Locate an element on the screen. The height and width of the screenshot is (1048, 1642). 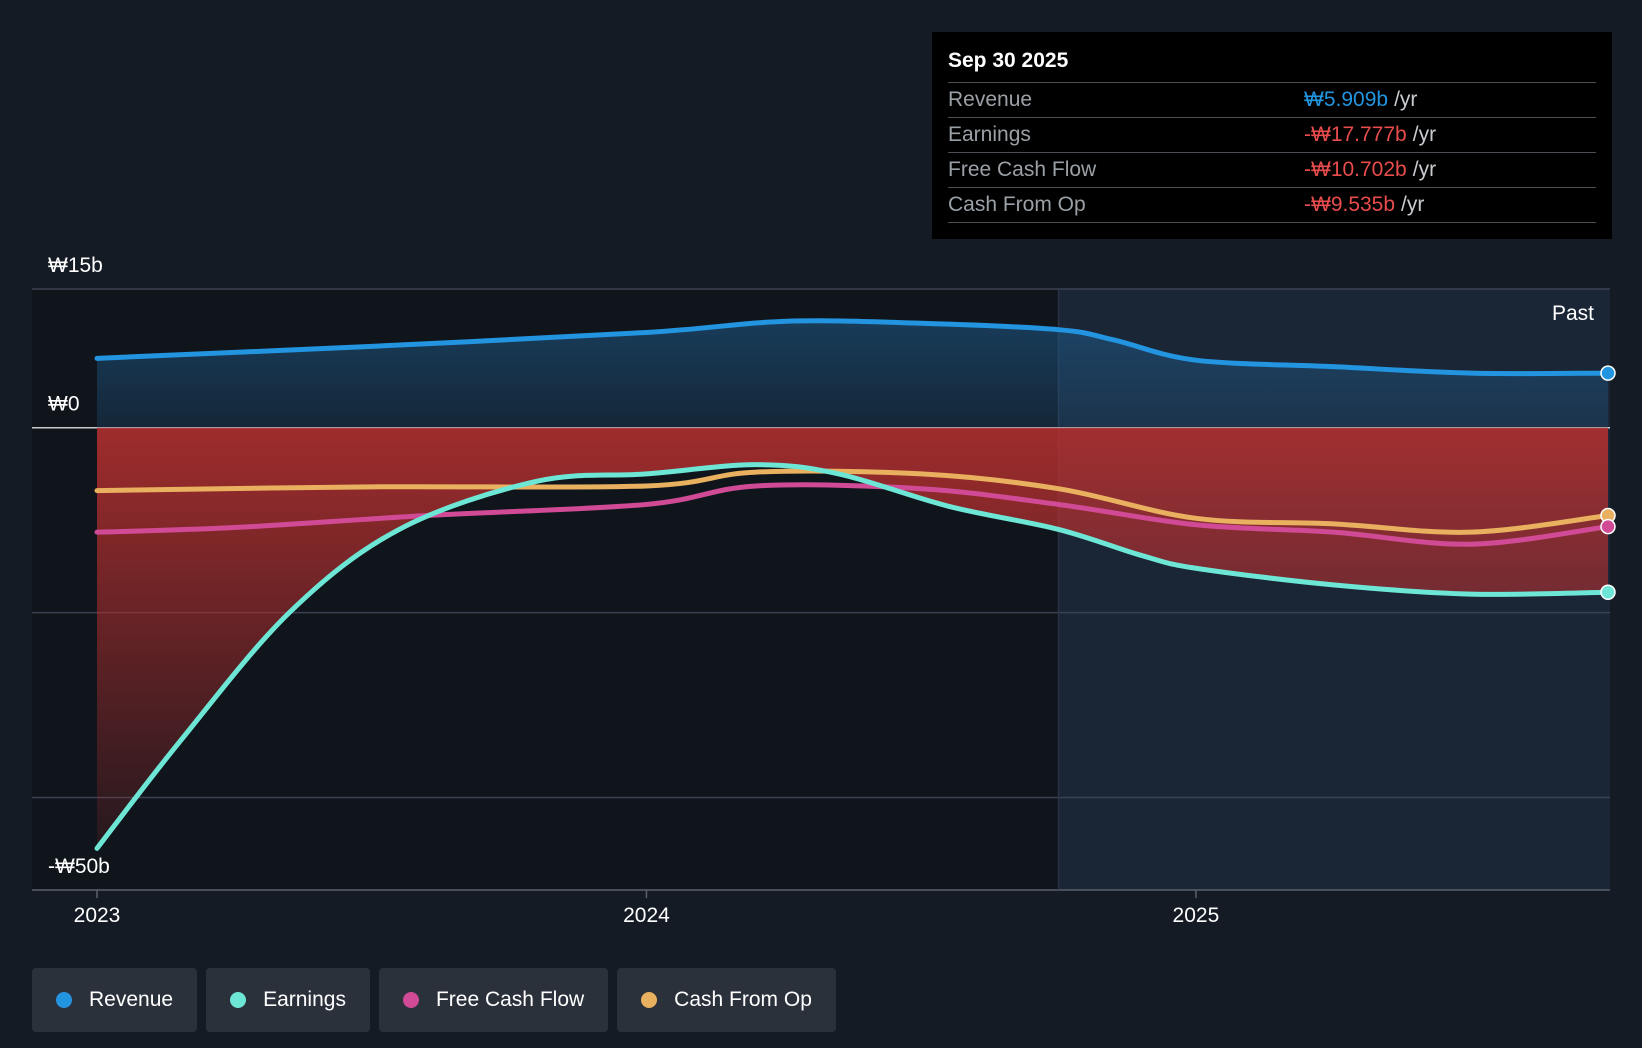
revenue-line is located at coordinates (852, 347).